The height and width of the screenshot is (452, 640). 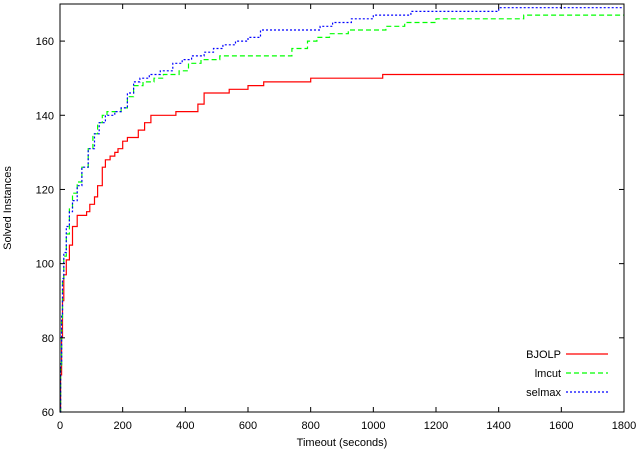 What do you see at coordinates (45, 265) in the screenshot?
I see `y-tick-label: 100` at bounding box center [45, 265].